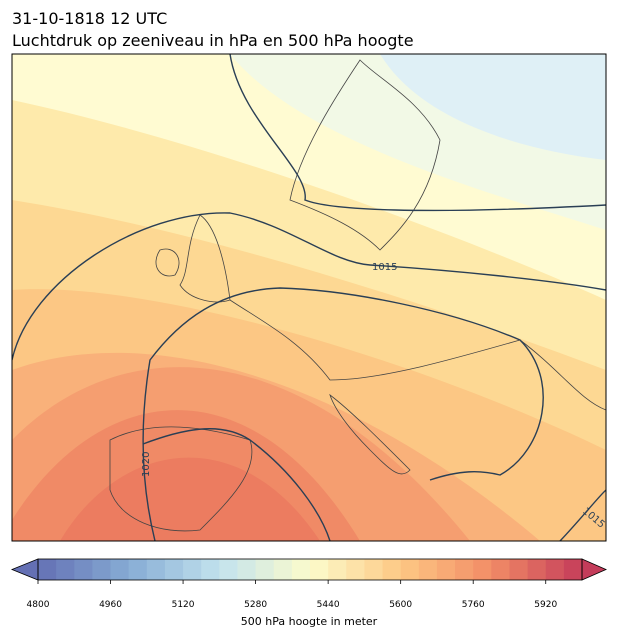 Image resolution: width=618 pixels, height=639 pixels. Describe the element at coordinates (308, 584) in the screenshot. I see `colorbar: 4800 4960 5120 5280 5440 5600 5760 5920` at that location.